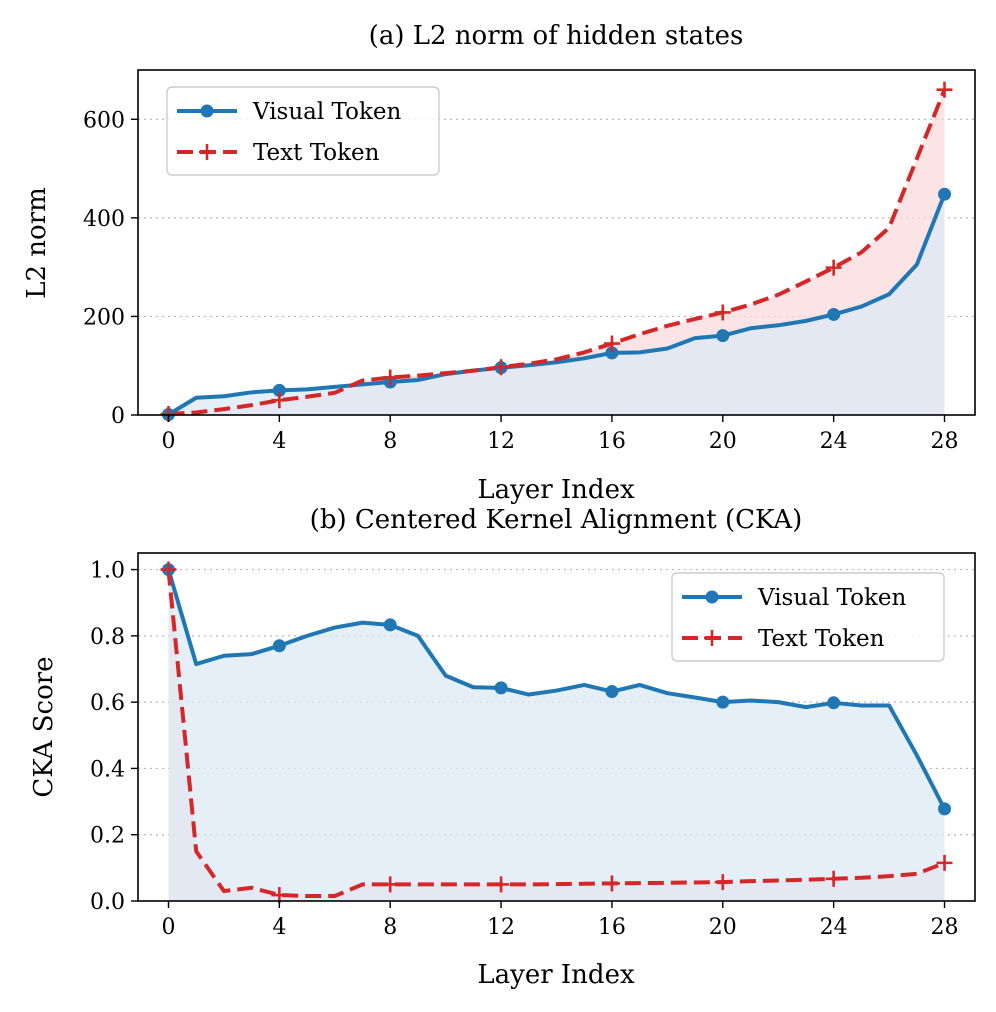 This screenshot has width=996, height=1012. What do you see at coordinates (107, 703) in the screenshot?
I see `cka-y-tick-label: 0.6` at bounding box center [107, 703].